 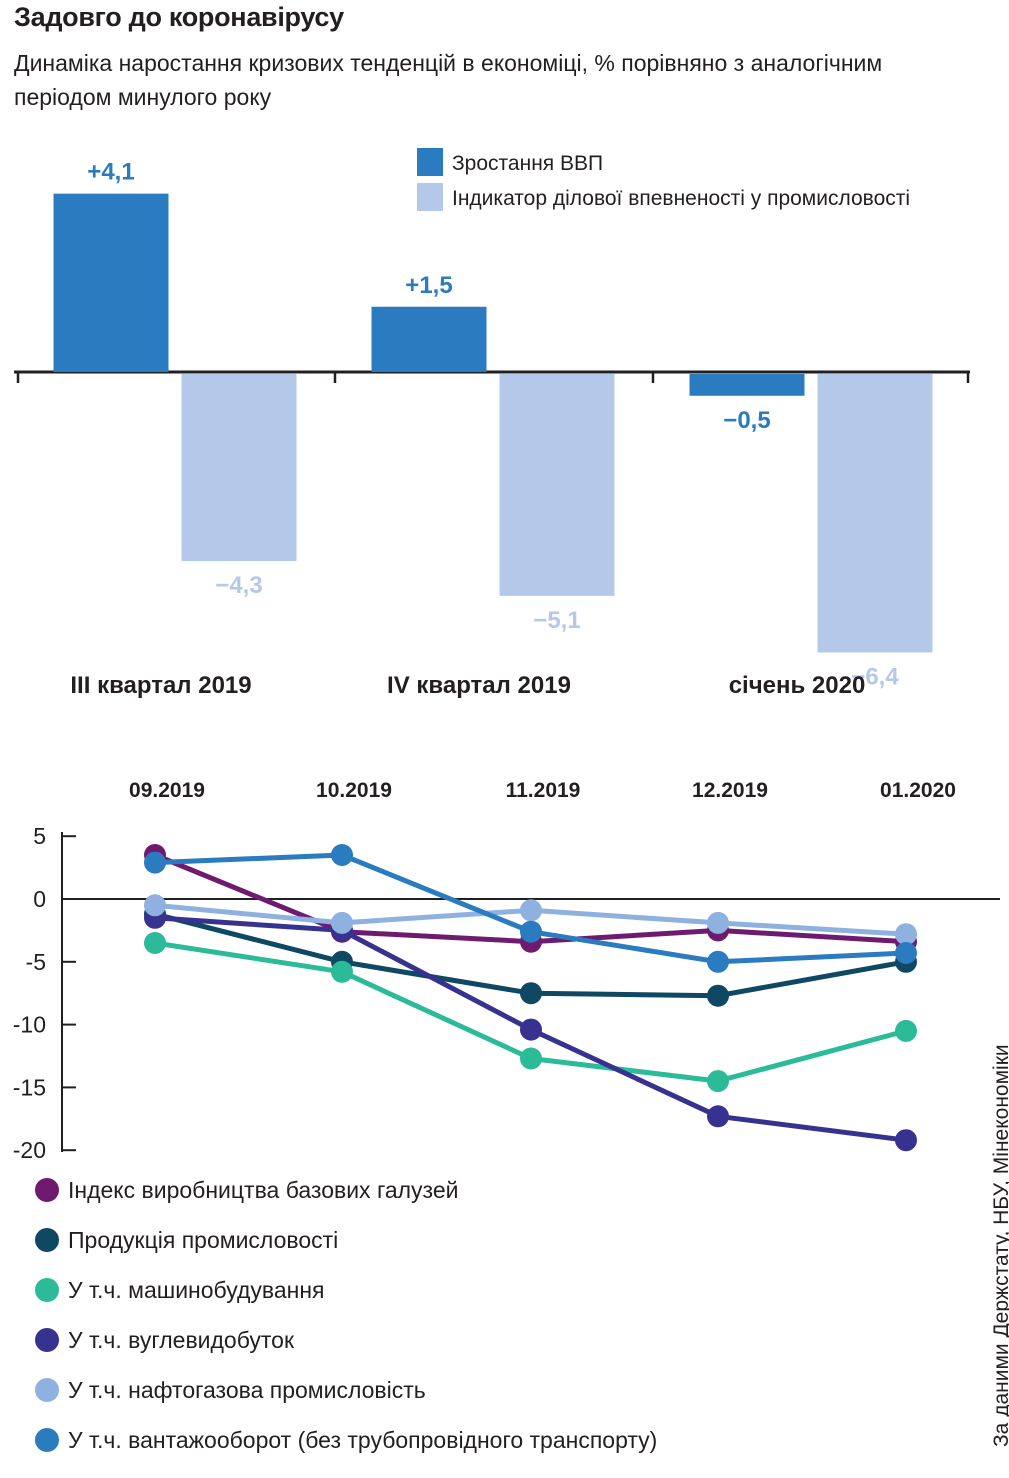 What do you see at coordinates (730, 790) in the screenshot?
I see `line-x-tick-label-3: 12.2019` at bounding box center [730, 790].